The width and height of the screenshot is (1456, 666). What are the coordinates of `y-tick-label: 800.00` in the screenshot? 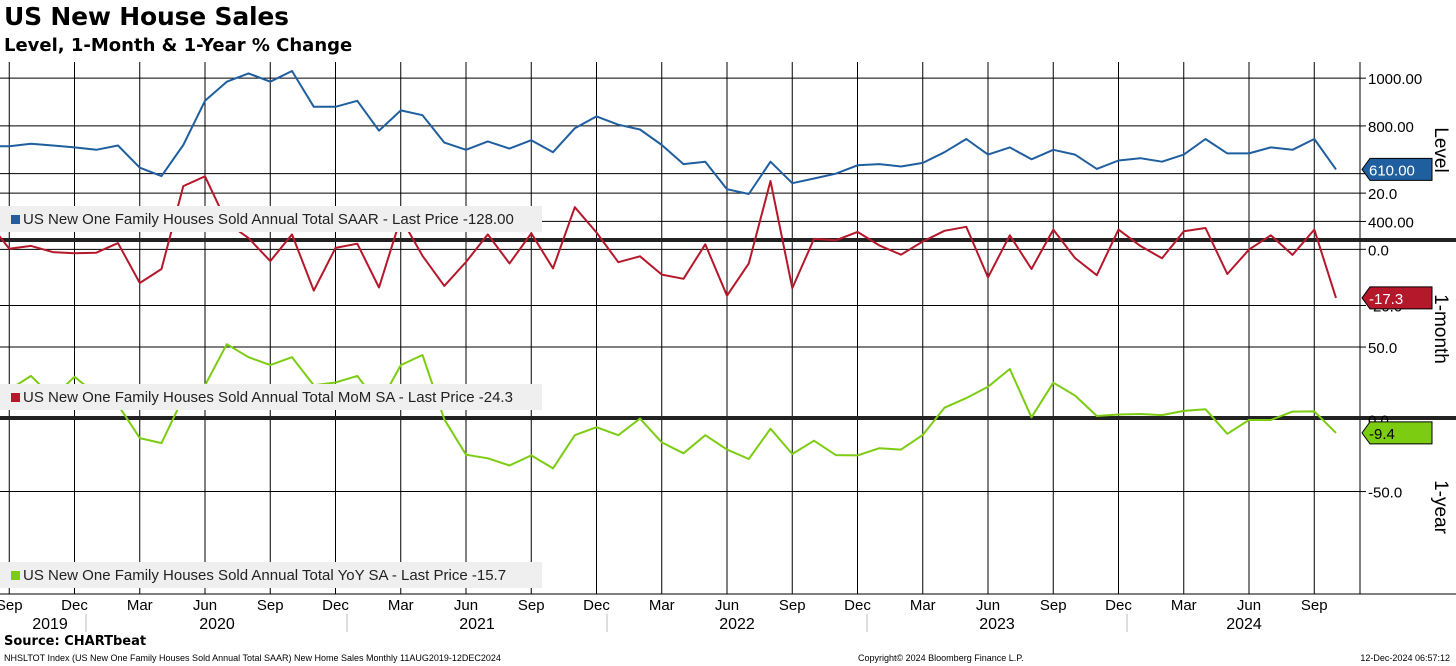 It's located at (1391, 127).